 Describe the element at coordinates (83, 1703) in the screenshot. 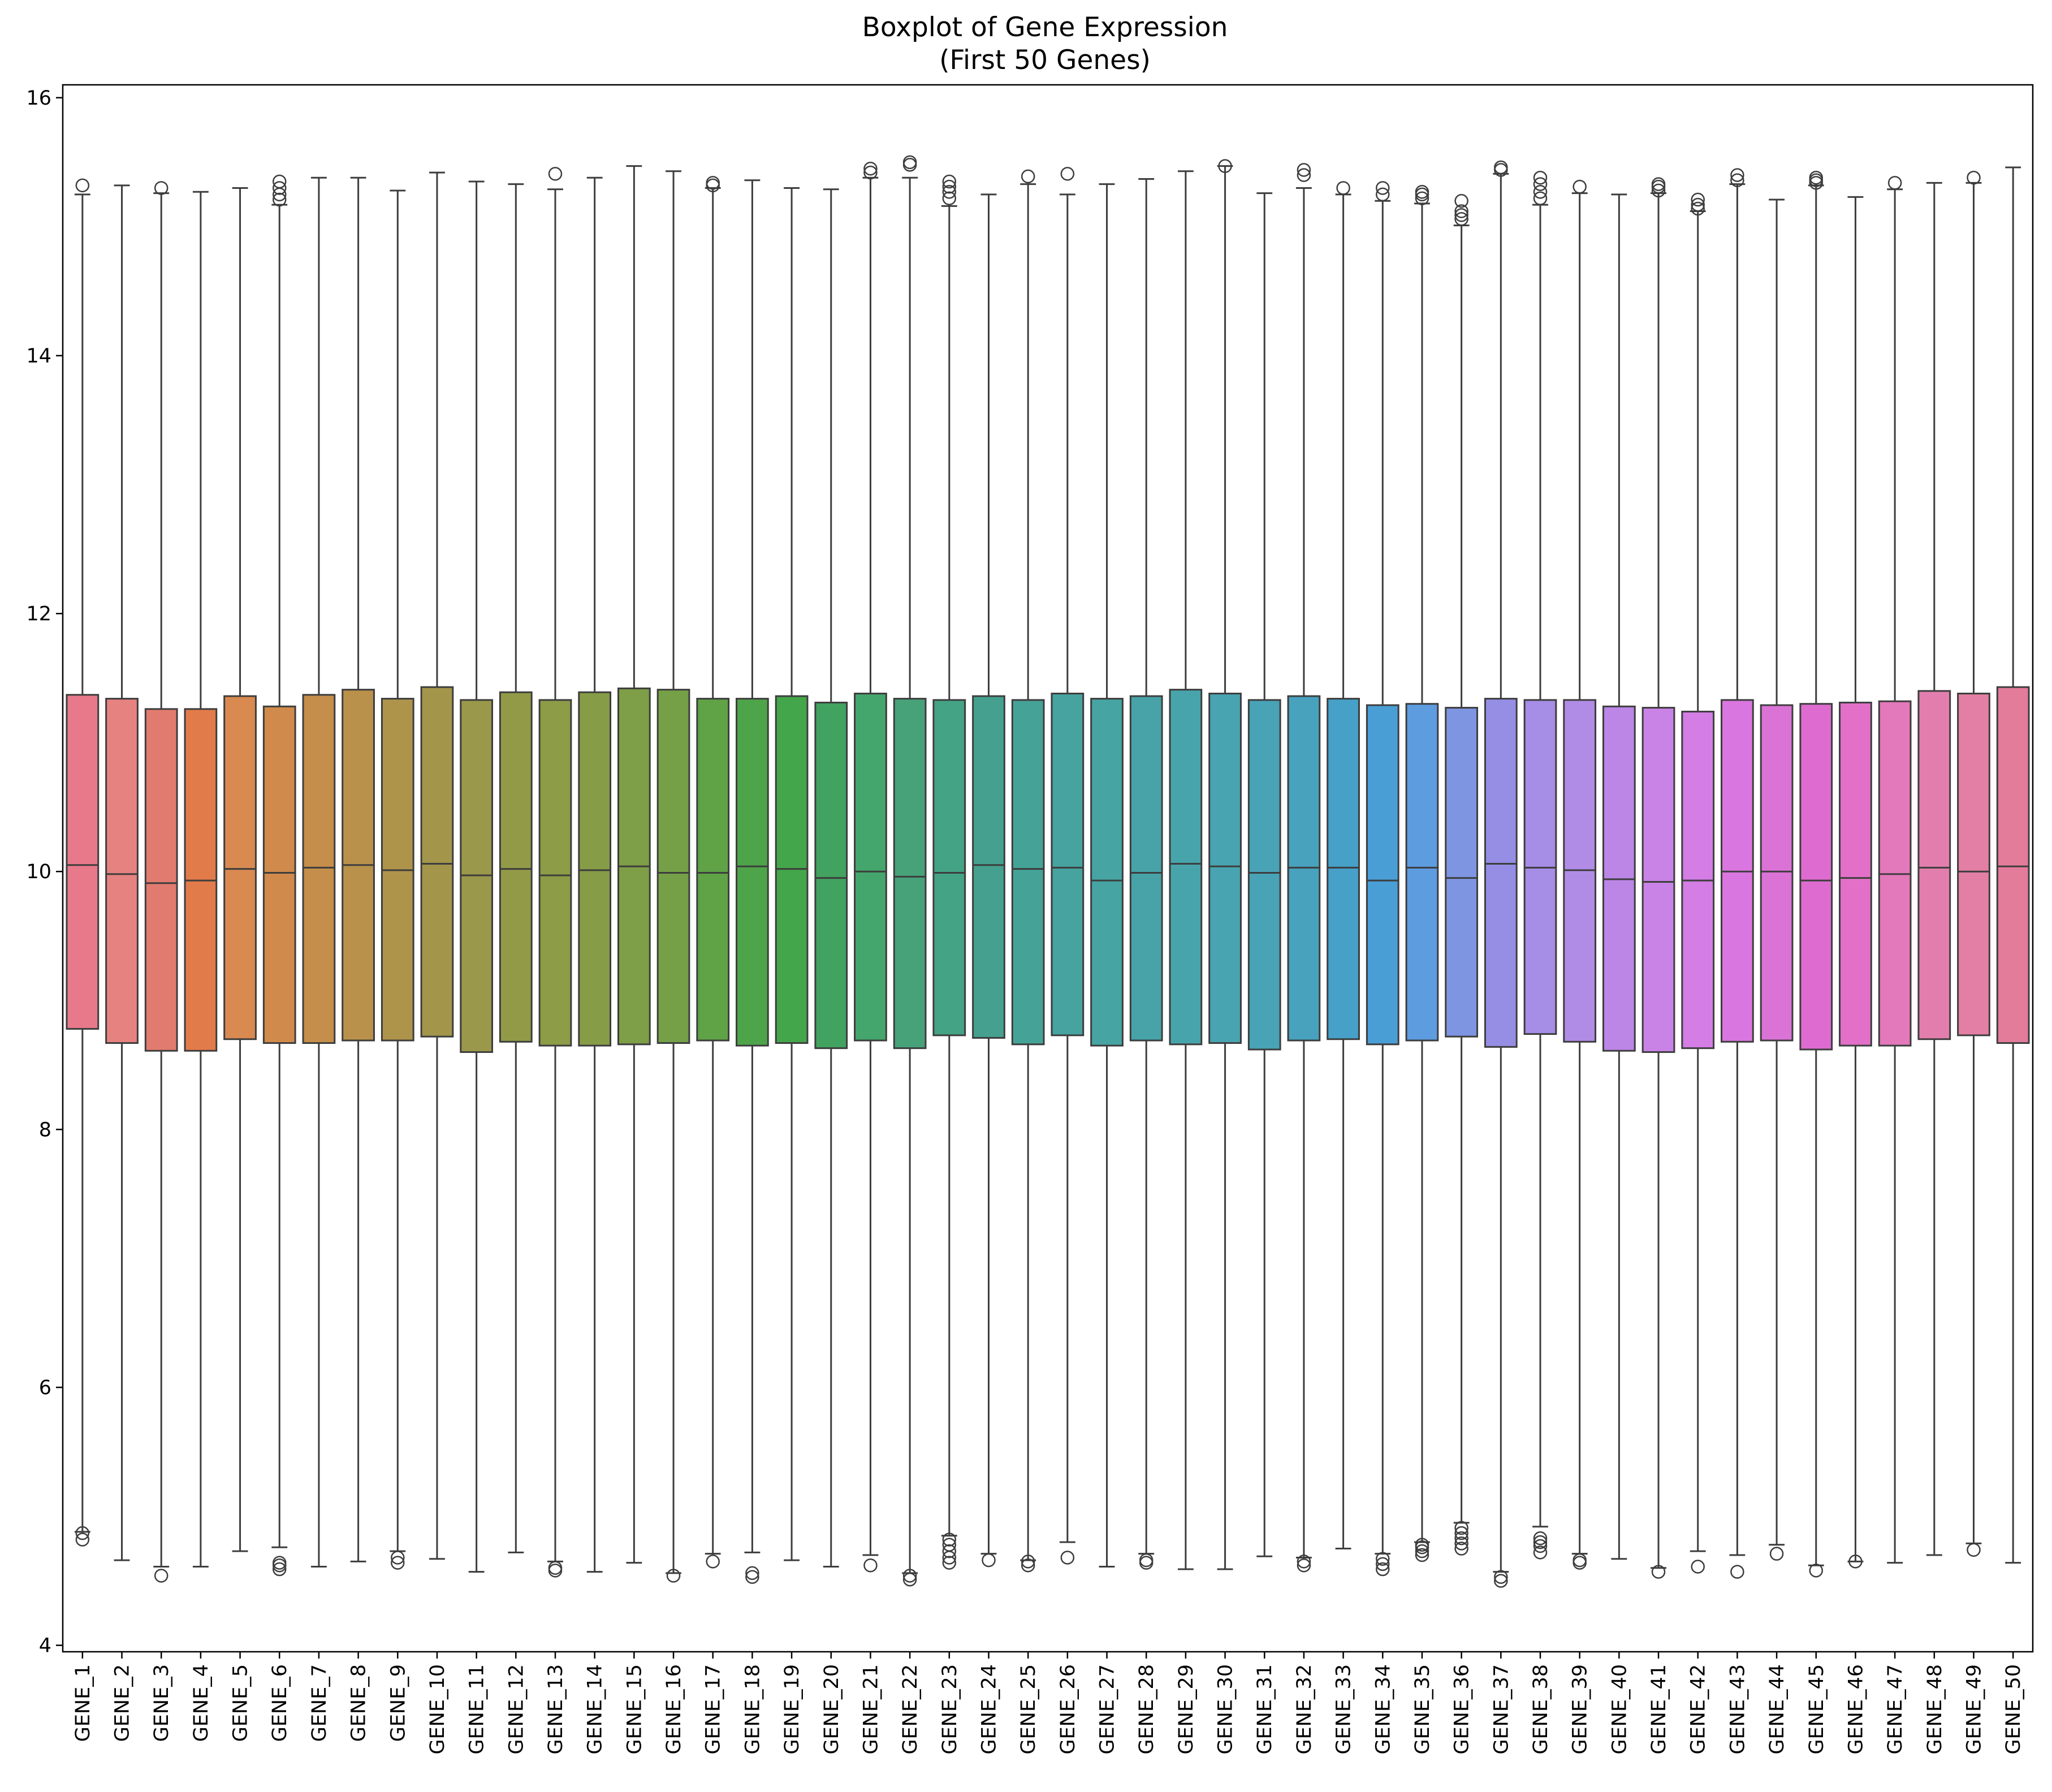

I see `x-tick-label: GENE_1` at that location.